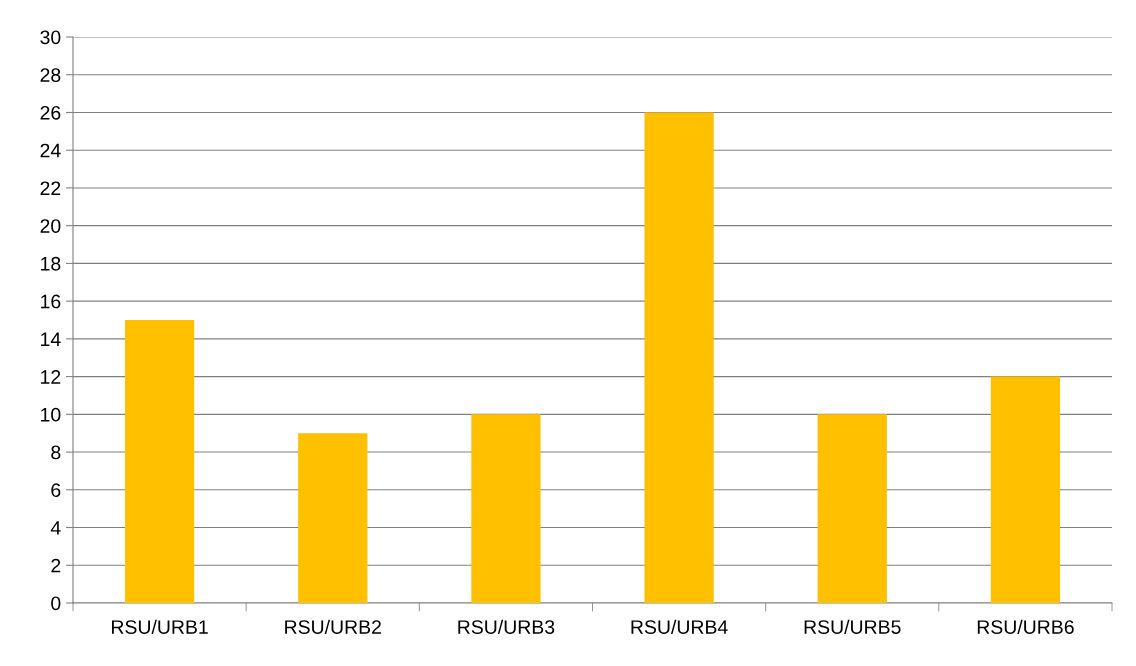 The image size is (1136, 666). Describe the element at coordinates (51, 377) in the screenshot. I see `y-tick-label: 12` at that location.